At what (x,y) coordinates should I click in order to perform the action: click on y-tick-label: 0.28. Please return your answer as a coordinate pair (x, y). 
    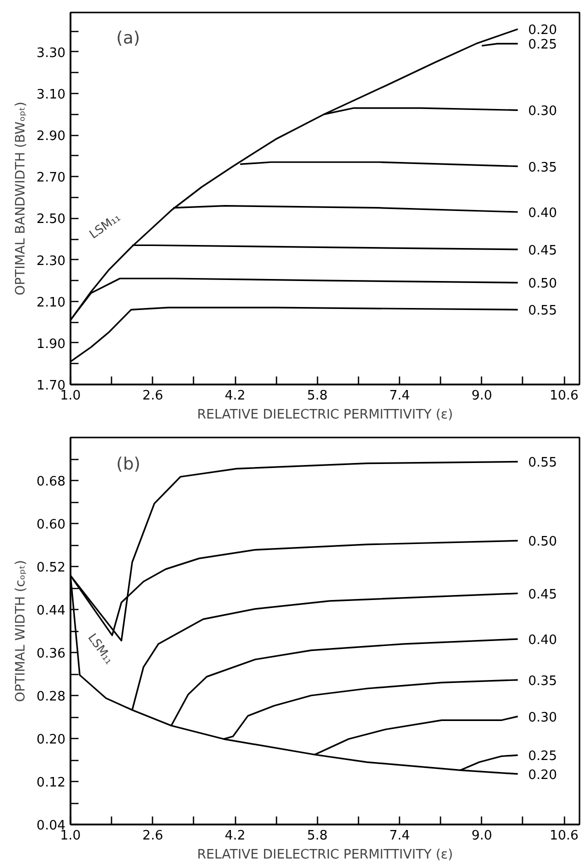
    Looking at the image, I should click on (51, 697).